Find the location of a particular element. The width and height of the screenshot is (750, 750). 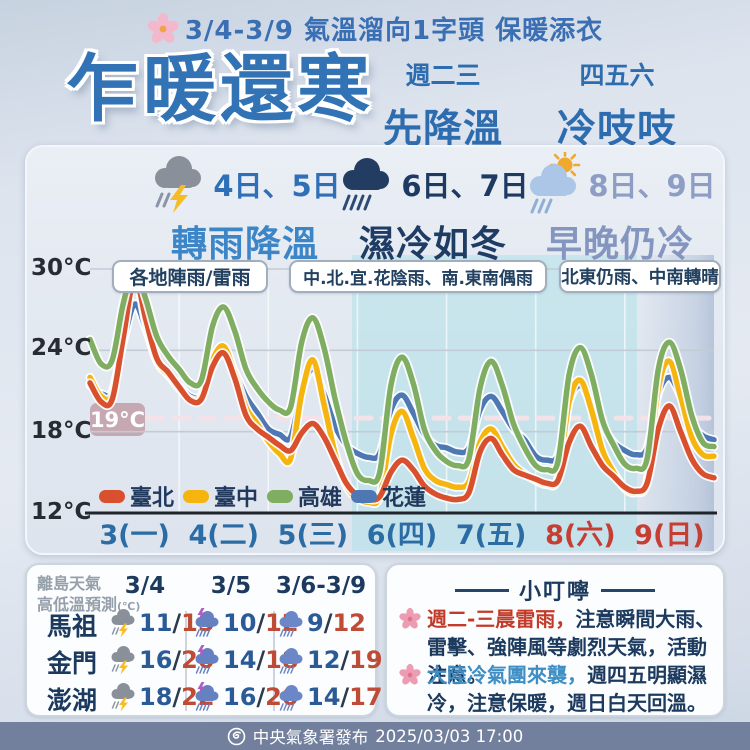

x-axis-label: 6(四) is located at coordinates (402, 535).